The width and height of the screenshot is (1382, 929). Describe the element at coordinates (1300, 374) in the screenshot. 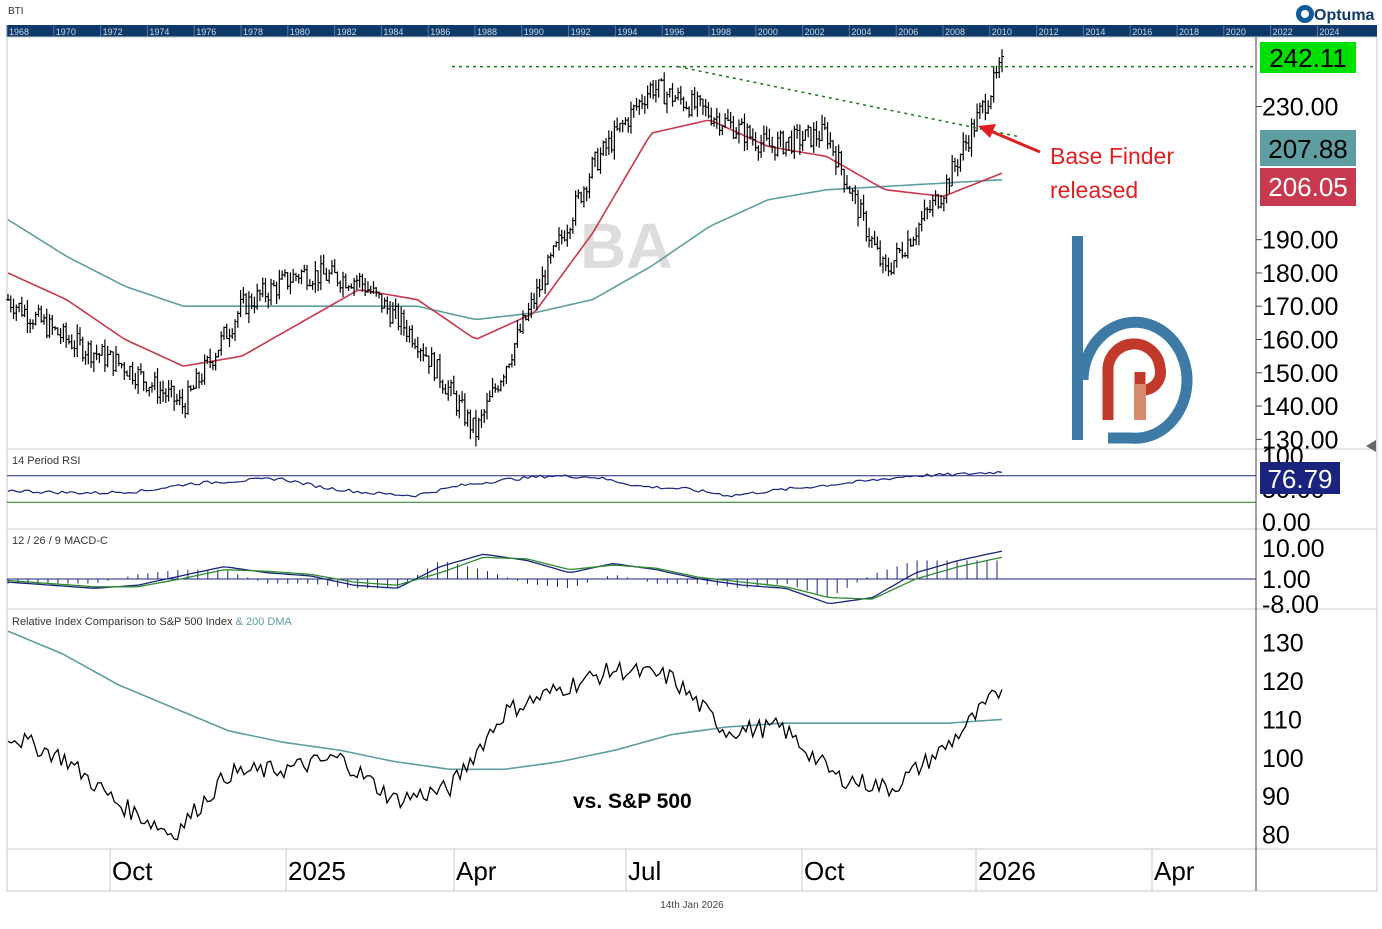

I see `price-y-tick: 150.00` at that location.